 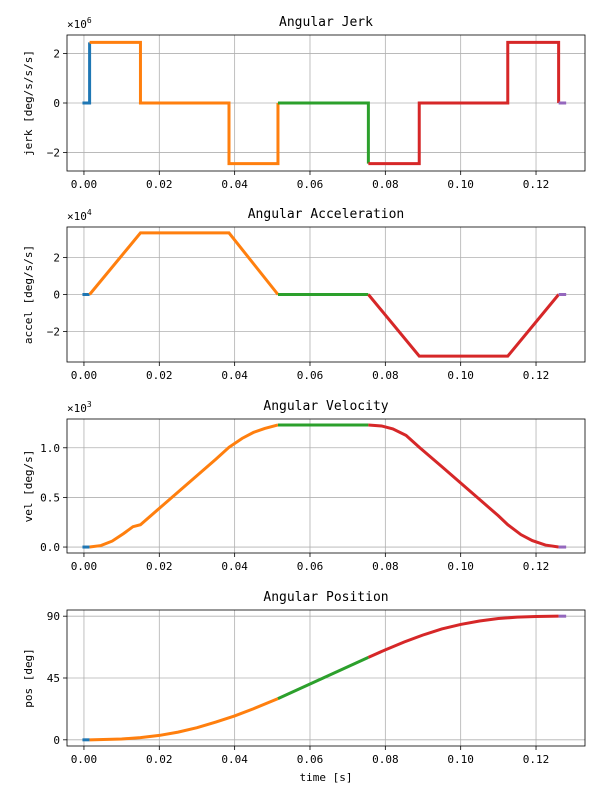 I want to click on panel-1-xtick-label-3: 0.06, so click(x=310, y=375).